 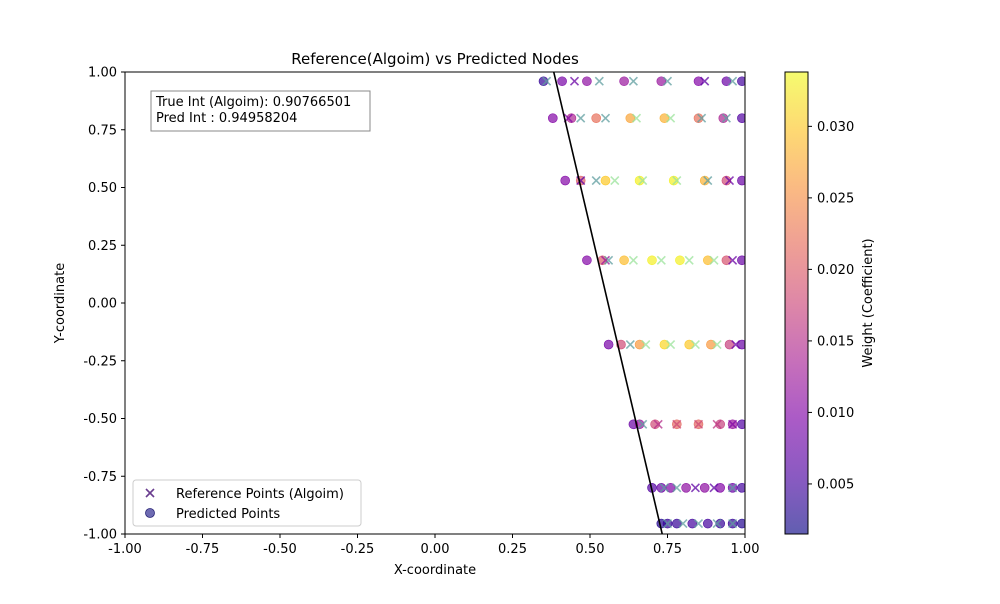 What do you see at coordinates (435, 570) in the screenshot?
I see `x-axis-label: X-coordinate` at bounding box center [435, 570].